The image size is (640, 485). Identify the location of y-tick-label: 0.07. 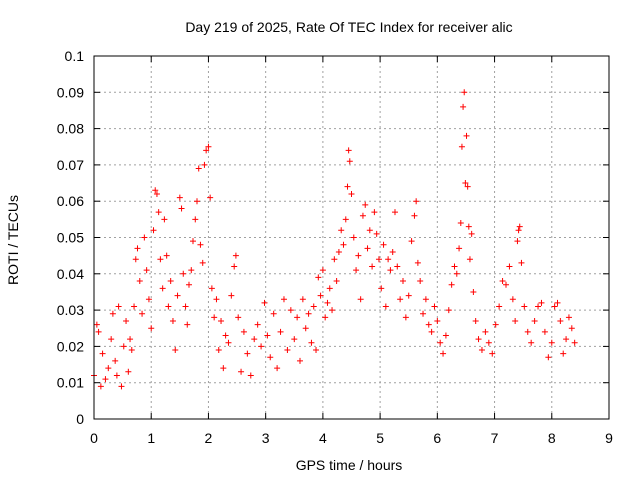
(70, 165).